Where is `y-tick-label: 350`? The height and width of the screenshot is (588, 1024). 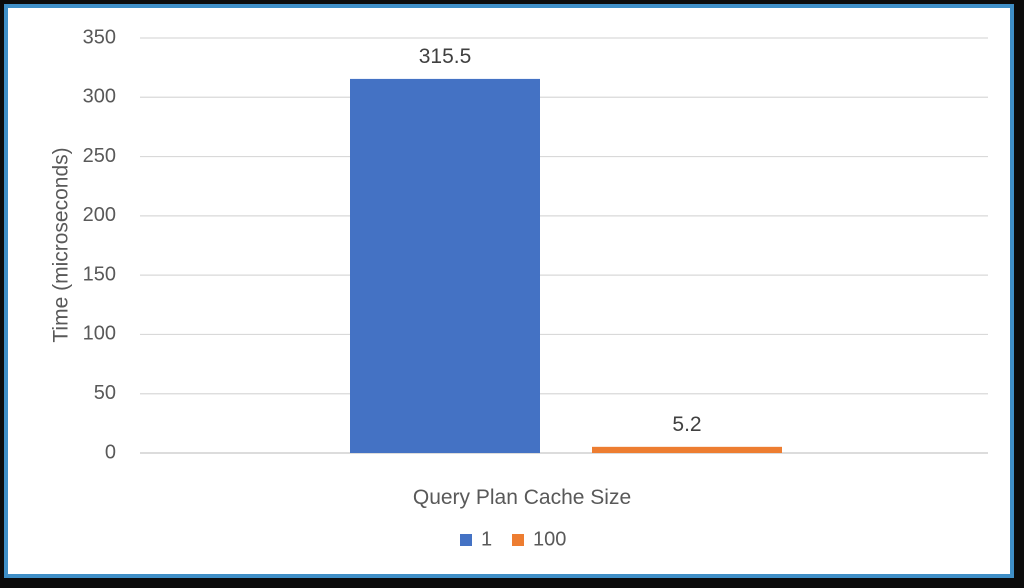
y-tick-label: 350 is located at coordinates (99, 37).